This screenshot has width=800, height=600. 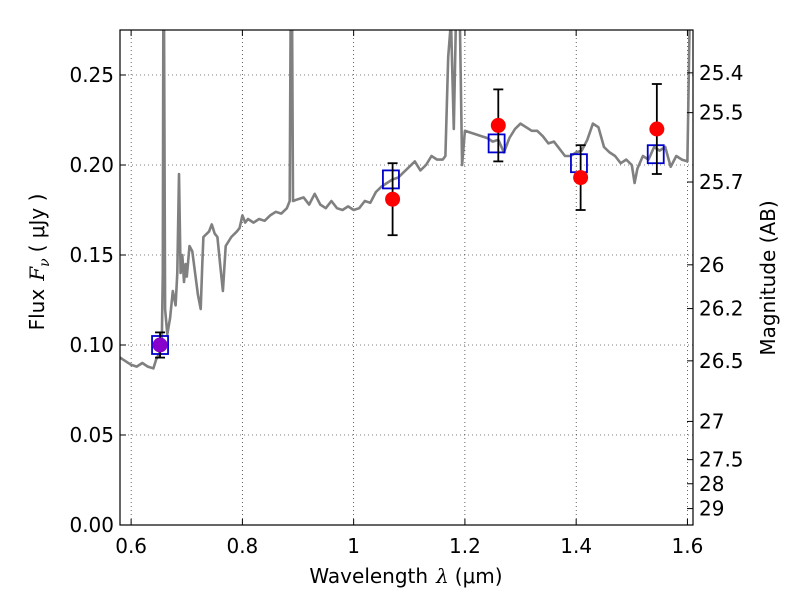 What do you see at coordinates (721, 113) in the screenshot?
I see `y2-tick-label: 25.5` at bounding box center [721, 113].